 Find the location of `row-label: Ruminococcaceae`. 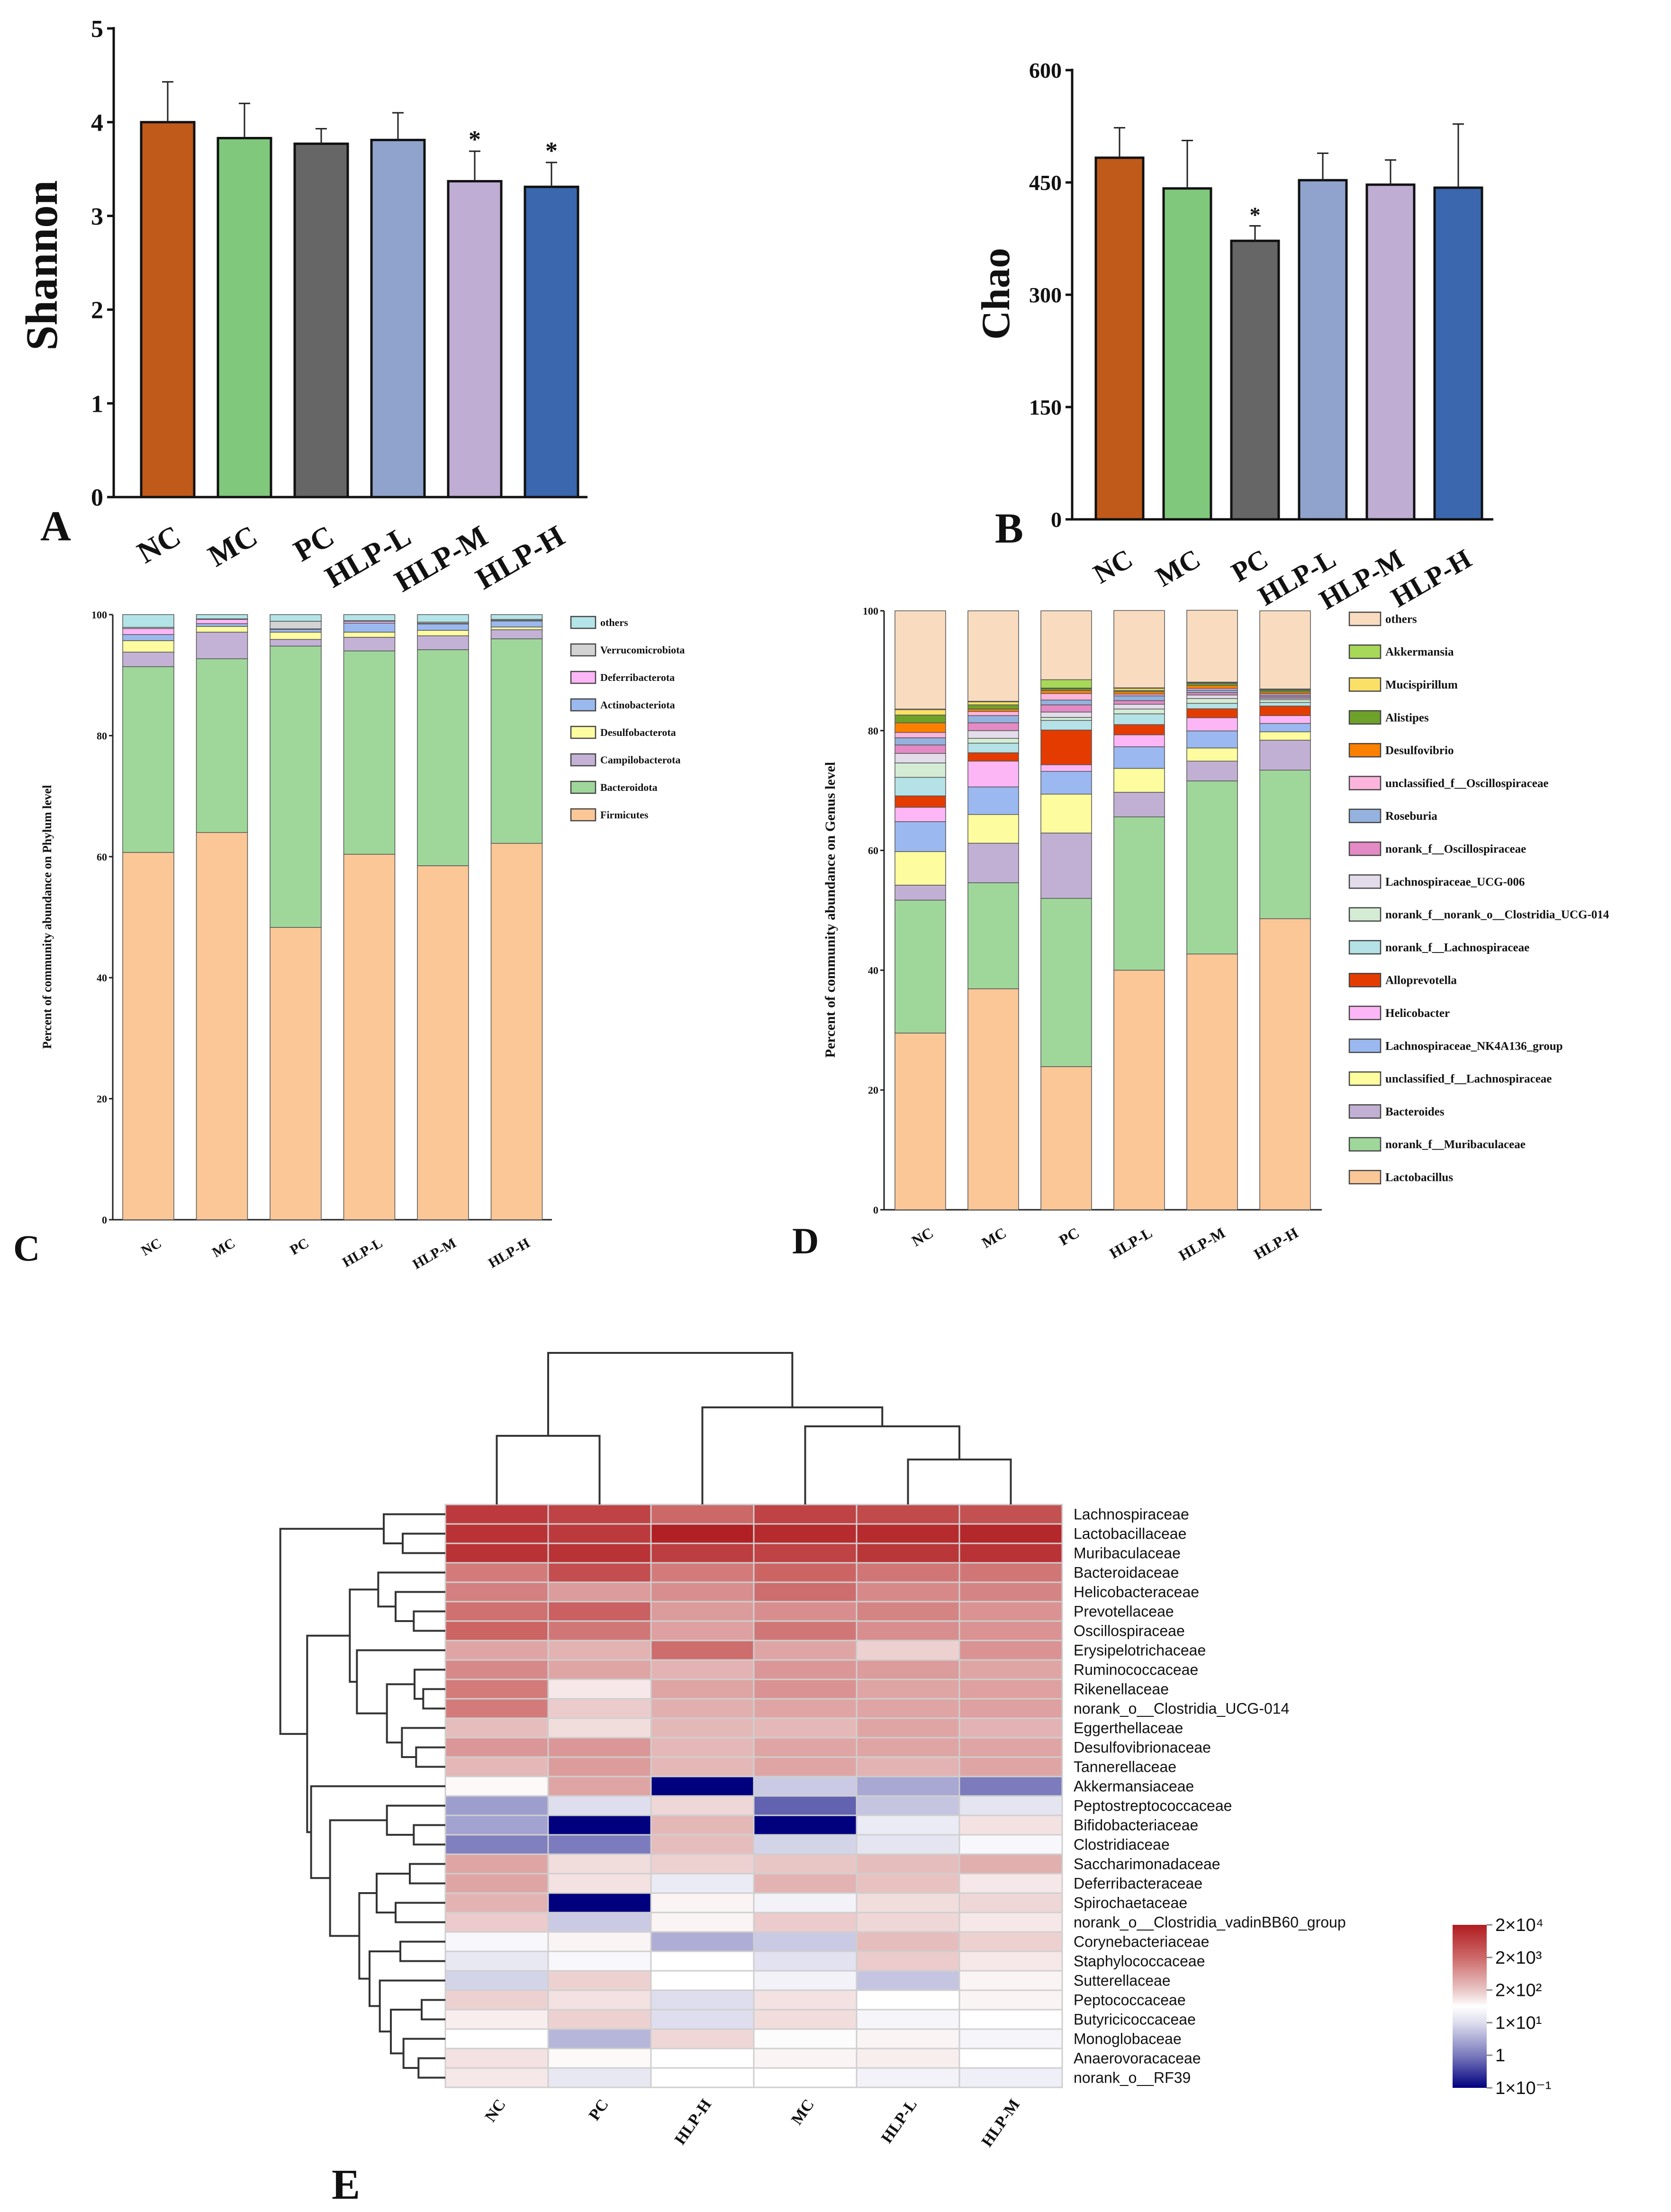

row-label: Ruminococcaceae is located at coordinates (1136, 1669).